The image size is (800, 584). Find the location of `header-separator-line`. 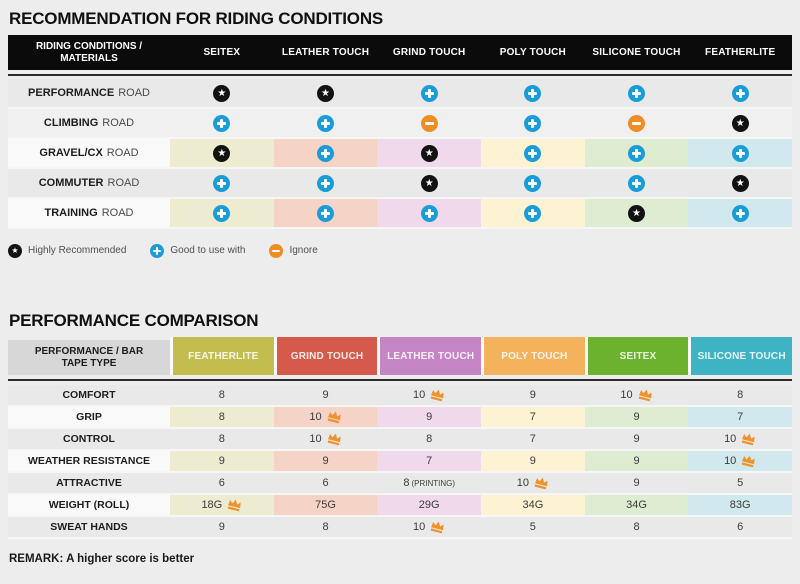

header-separator-line is located at coordinates (400, 75).